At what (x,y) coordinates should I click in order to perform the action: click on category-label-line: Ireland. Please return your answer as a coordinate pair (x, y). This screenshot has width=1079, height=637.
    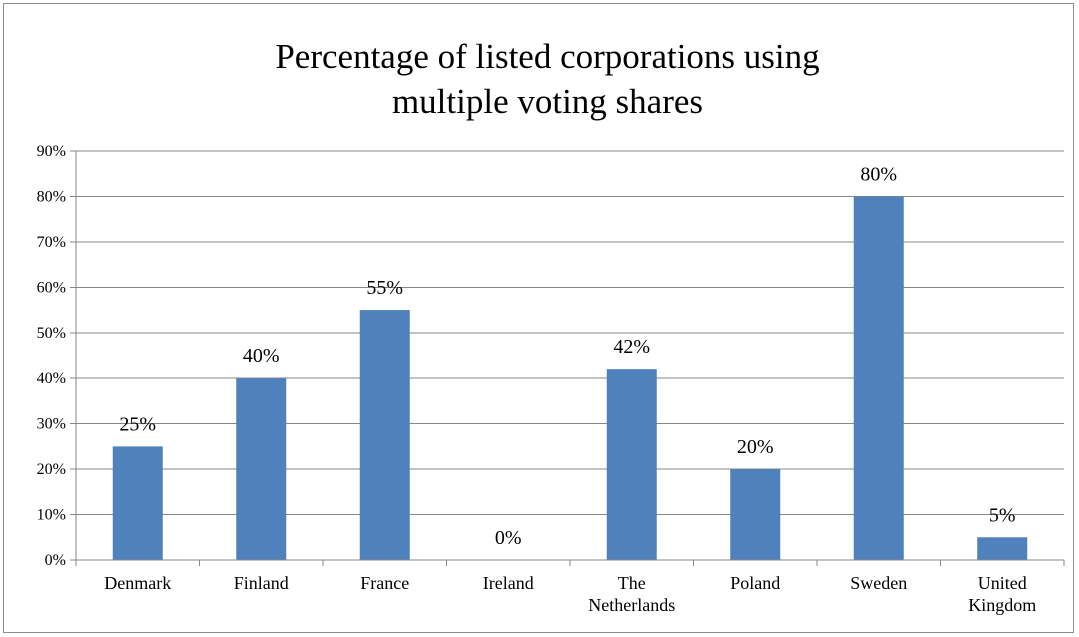
    Looking at the image, I should click on (508, 583).